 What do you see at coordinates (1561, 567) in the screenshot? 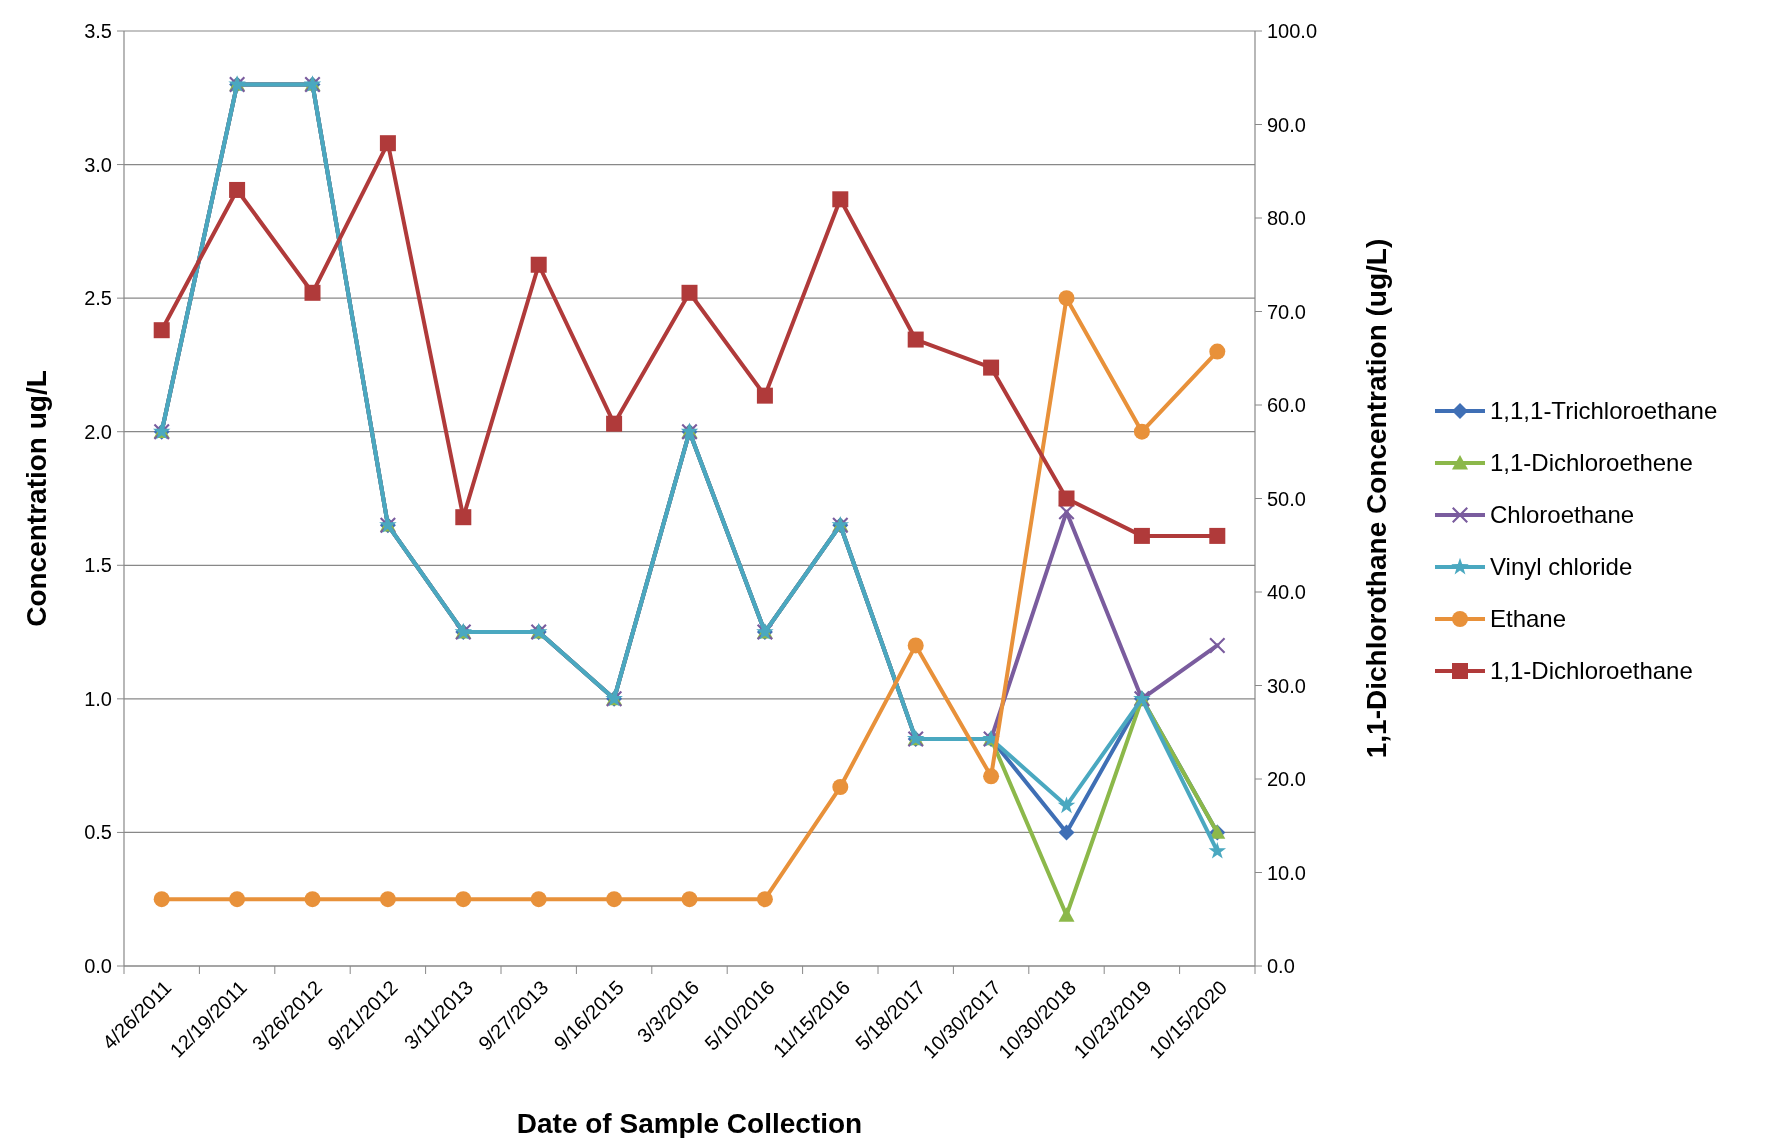
I see `legend-label: Vinyl chloride` at bounding box center [1561, 567].